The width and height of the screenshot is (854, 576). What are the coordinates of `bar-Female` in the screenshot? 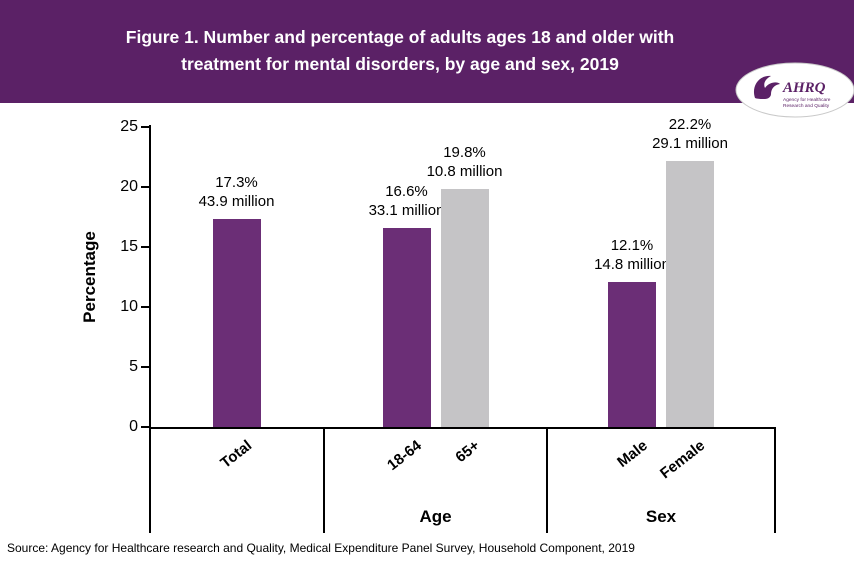 It's located at (690, 294).